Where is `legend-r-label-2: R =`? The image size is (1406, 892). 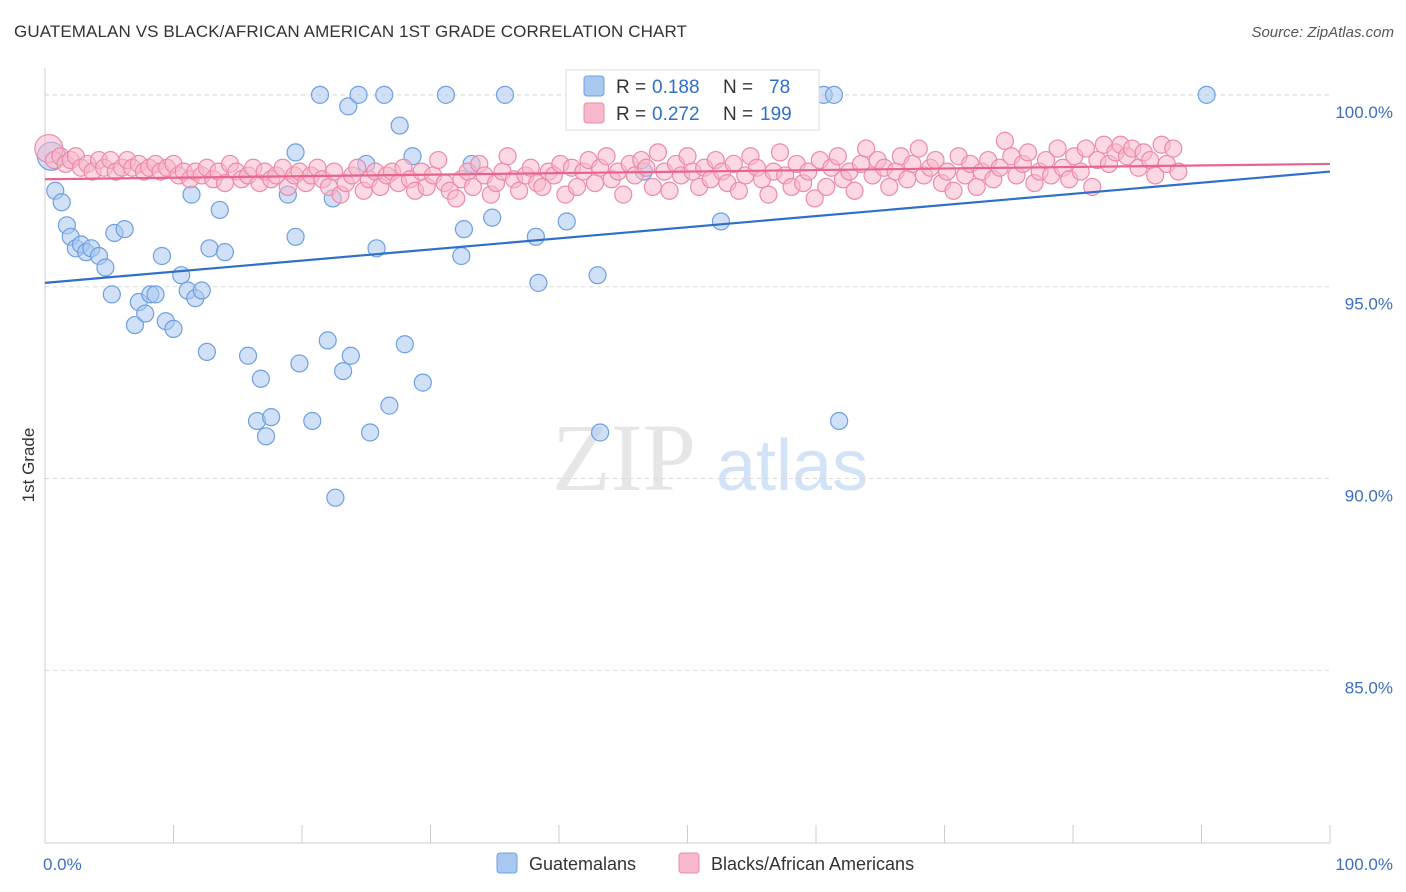
legend-r-label-2: R = is located at coordinates (631, 114).